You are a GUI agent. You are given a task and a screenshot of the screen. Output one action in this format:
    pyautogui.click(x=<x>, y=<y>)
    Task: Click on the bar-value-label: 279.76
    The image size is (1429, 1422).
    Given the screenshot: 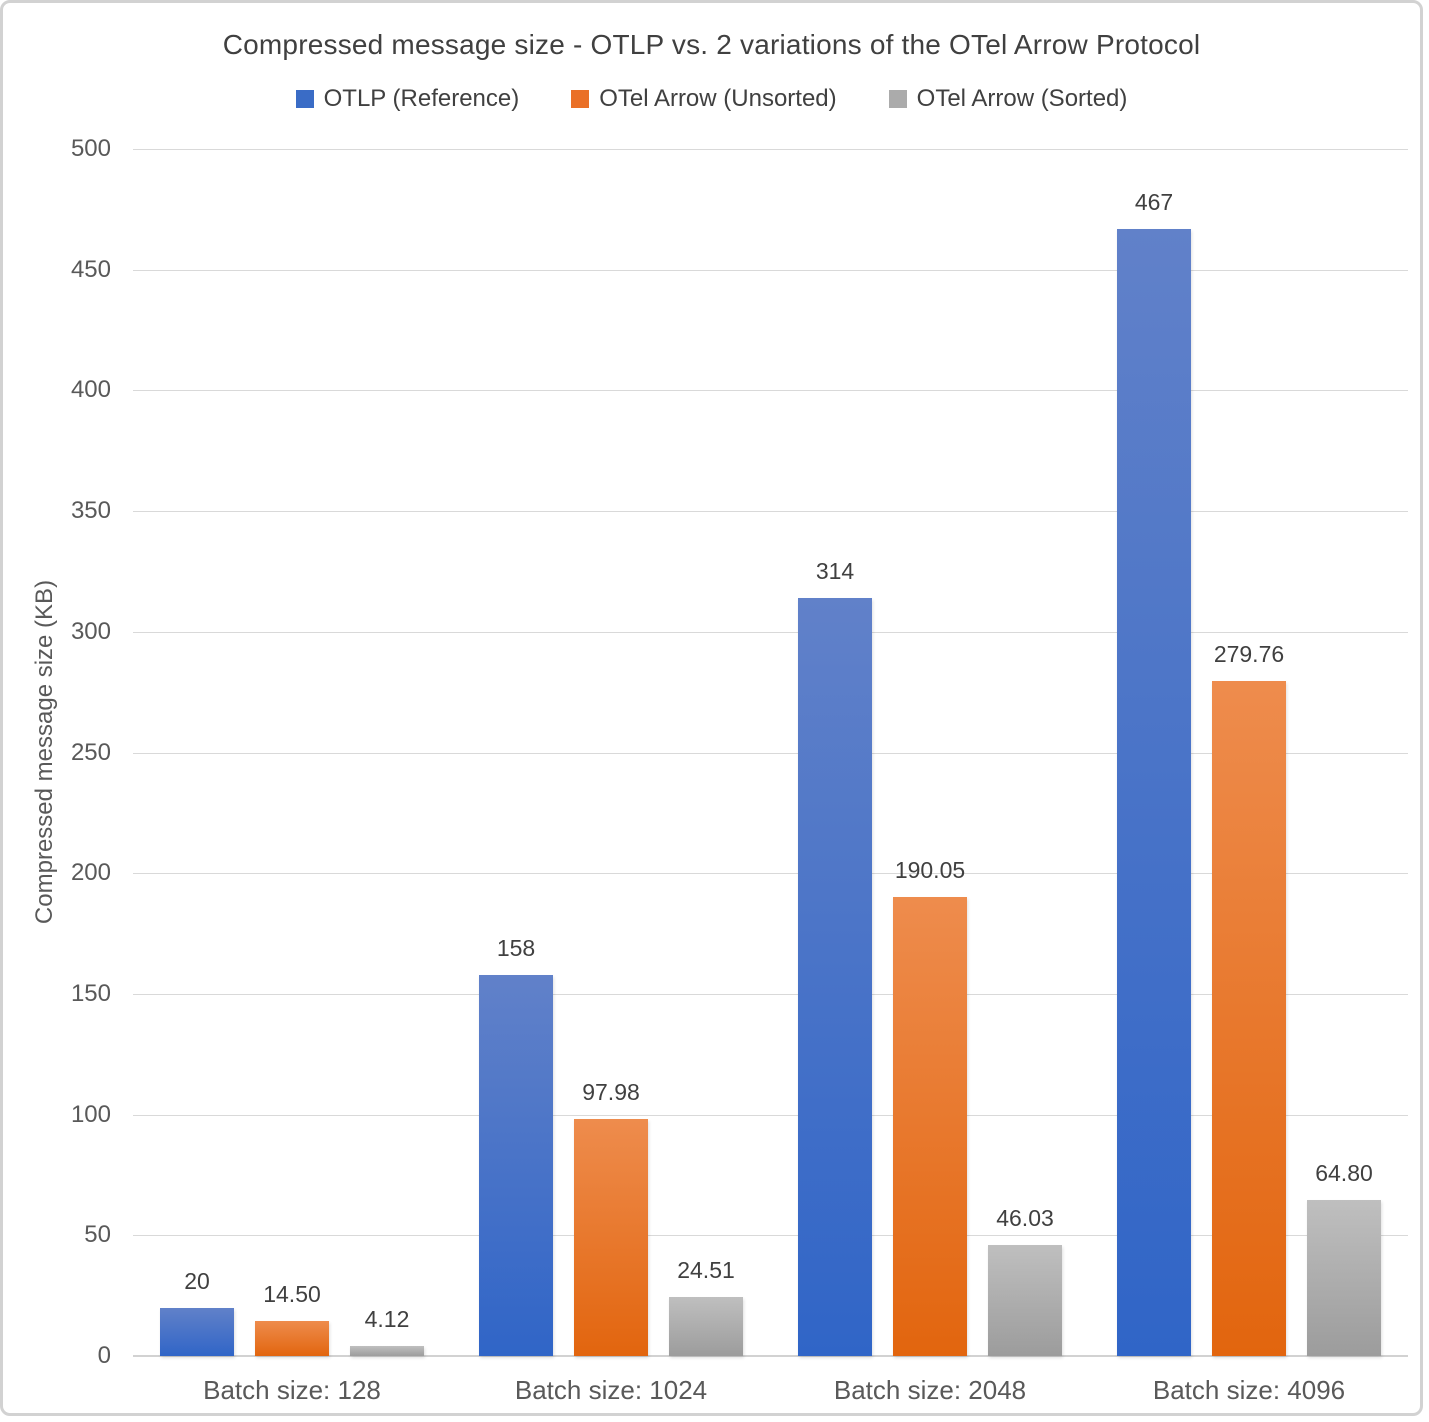 What is the action you would take?
    pyautogui.click(x=1249, y=654)
    